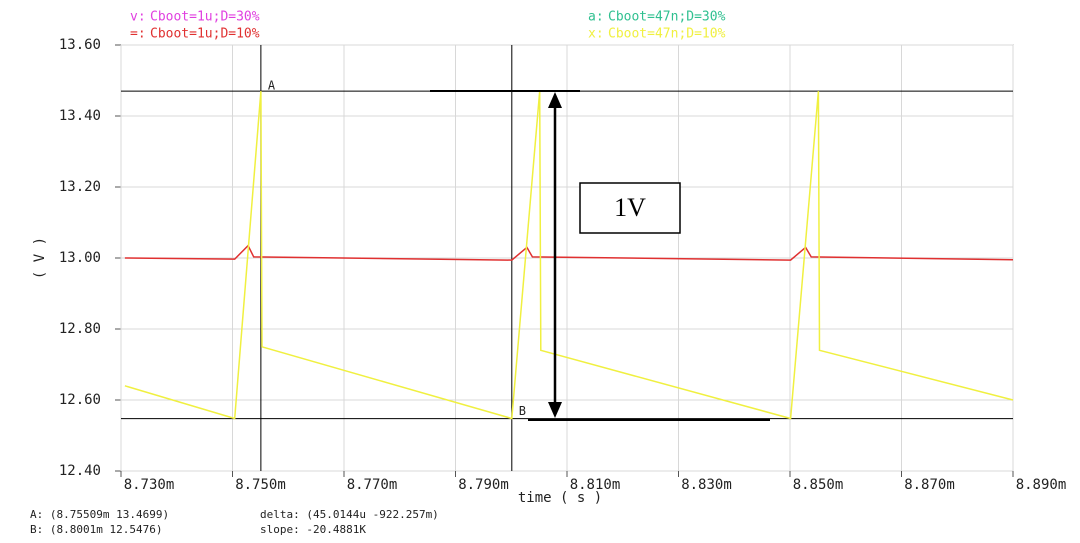  Describe the element at coordinates (596, 17) in the screenshot. I see `legend-marker: a:` at that location.